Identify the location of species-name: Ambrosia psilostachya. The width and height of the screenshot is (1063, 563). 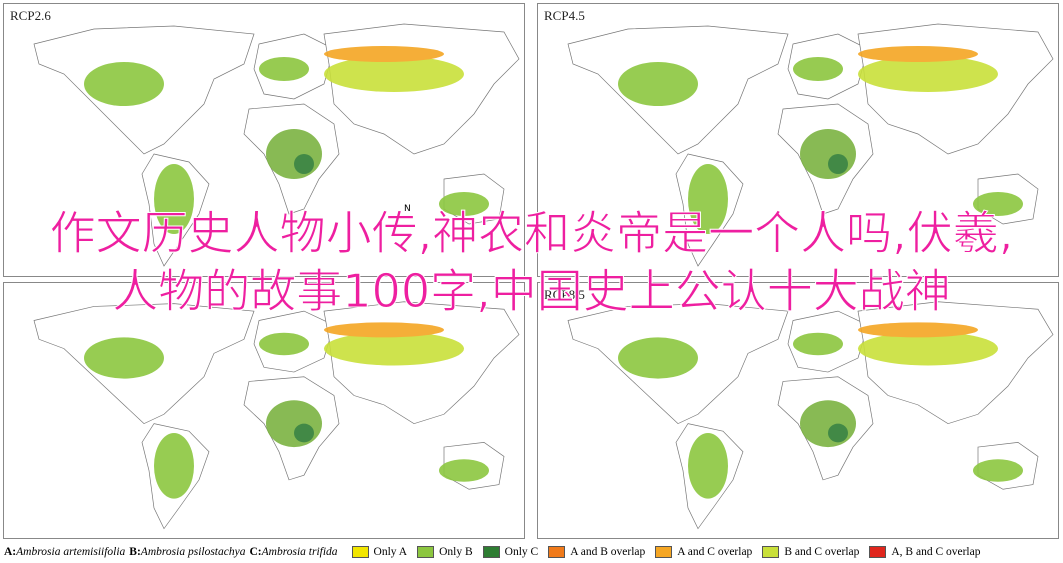
(193, 552).